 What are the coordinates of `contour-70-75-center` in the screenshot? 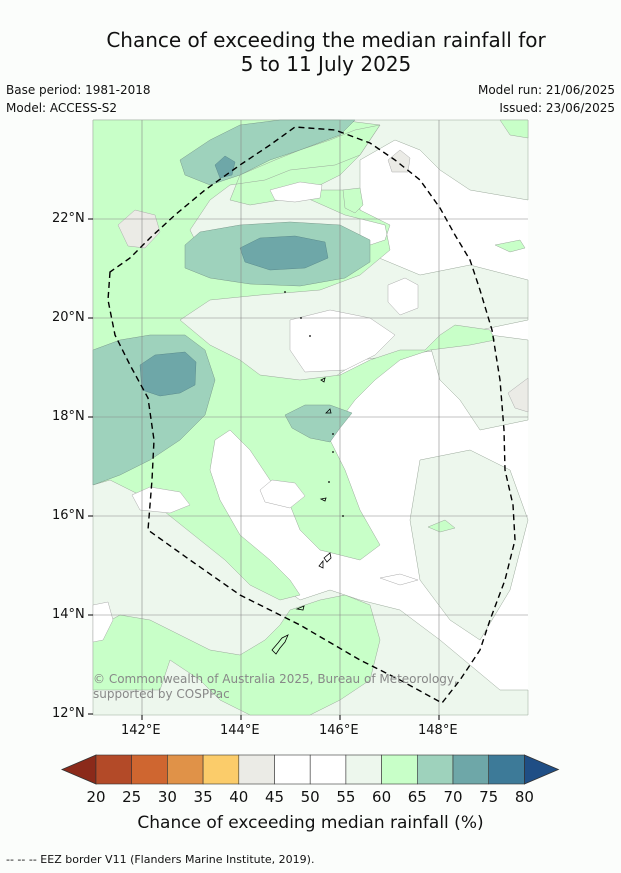 It's located at (284, 253).